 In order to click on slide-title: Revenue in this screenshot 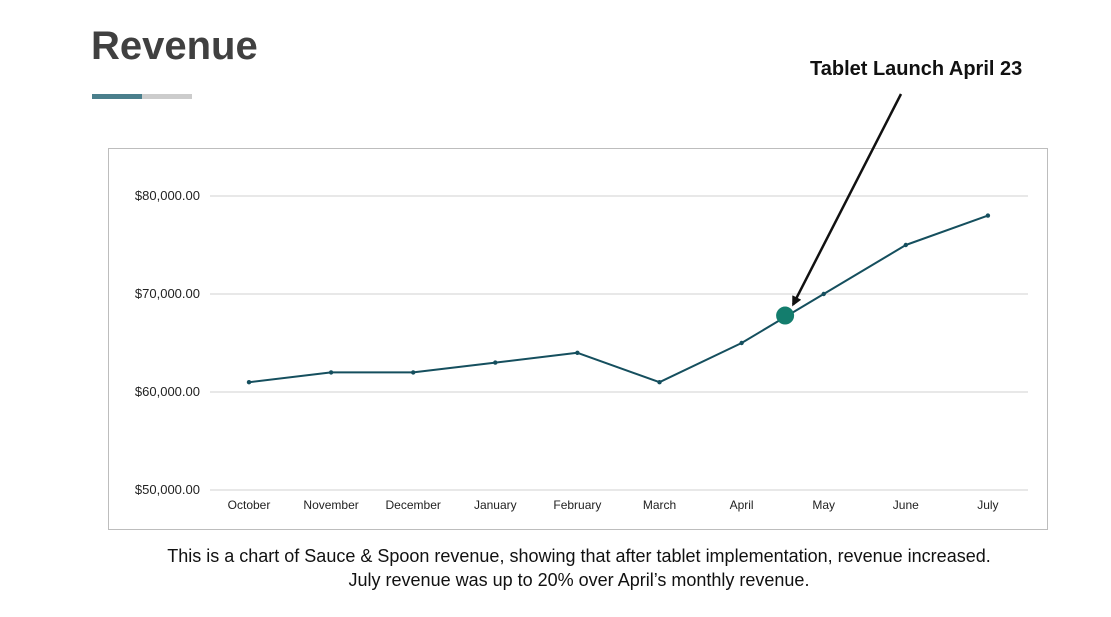, I will do `click(174, 46)`.